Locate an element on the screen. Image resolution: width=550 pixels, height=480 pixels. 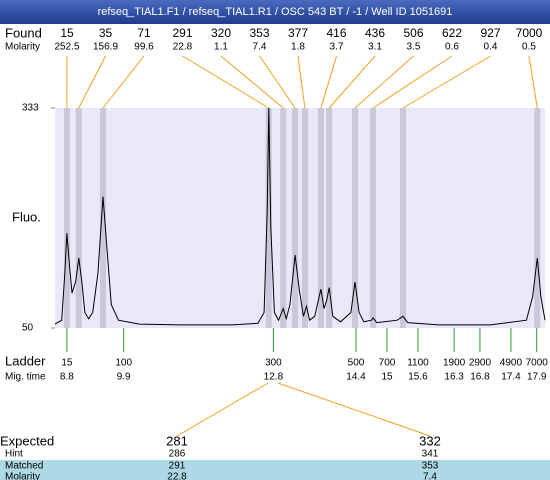
ladder-time: 12.8 is located at coordinates (274, 377).